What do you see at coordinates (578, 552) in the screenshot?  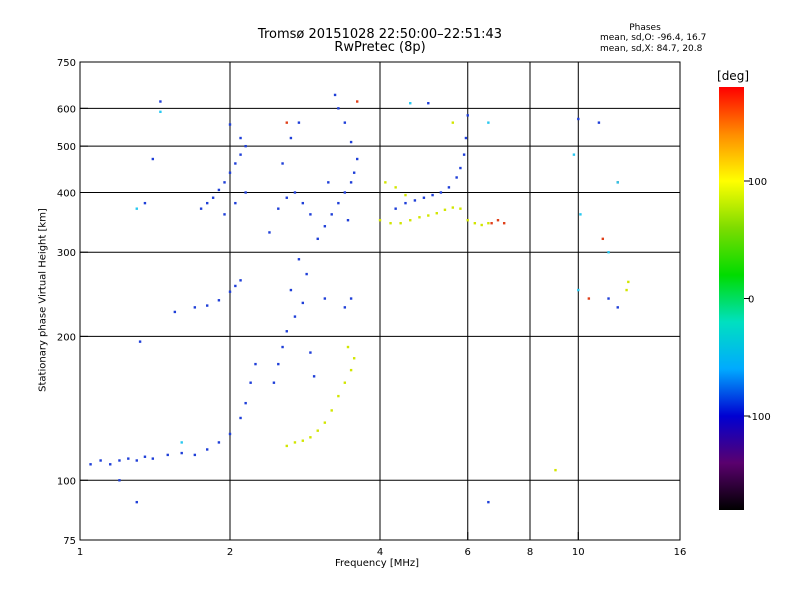 I see `x-tick-label: 10` at bounding box center [578, 552].